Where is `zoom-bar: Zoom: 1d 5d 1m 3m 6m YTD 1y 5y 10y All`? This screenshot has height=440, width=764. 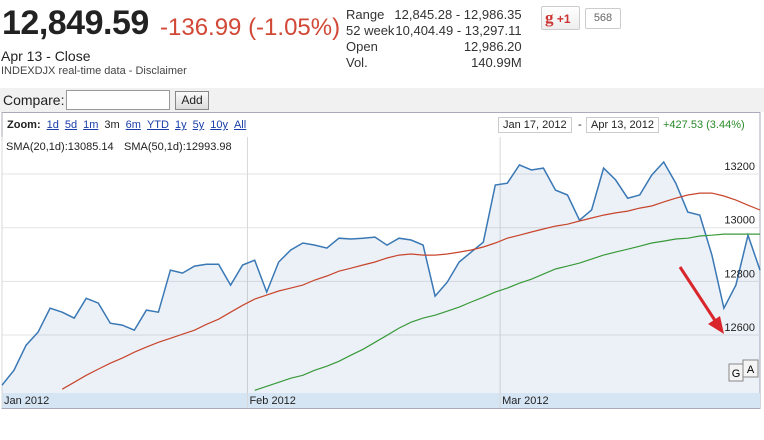 zoom-bar: Zoom: 1d 5d 1m 3m 6m YTD 1y 5y 10y All is located at coordinates (129, 125).